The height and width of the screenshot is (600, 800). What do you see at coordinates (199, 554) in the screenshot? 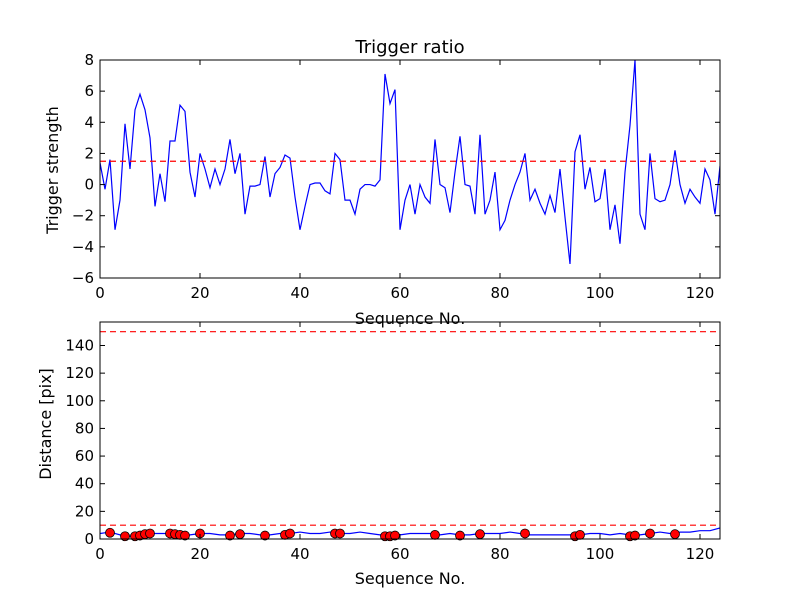
I see `distance-x-tick-label: 20` at bounding box center [199, 554].